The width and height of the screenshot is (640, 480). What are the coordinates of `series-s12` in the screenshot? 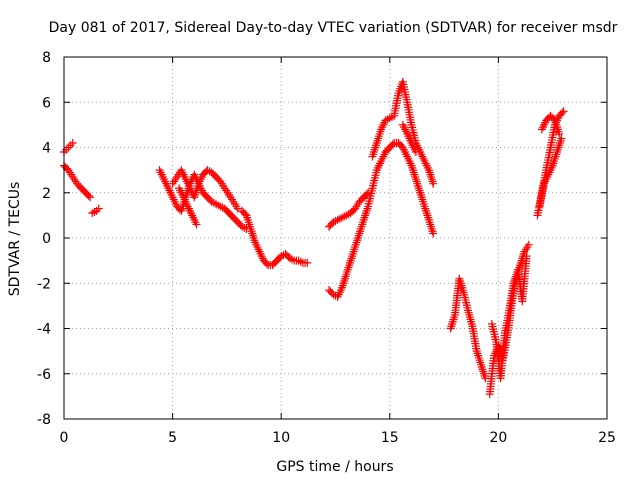 It's located at (468, 328).